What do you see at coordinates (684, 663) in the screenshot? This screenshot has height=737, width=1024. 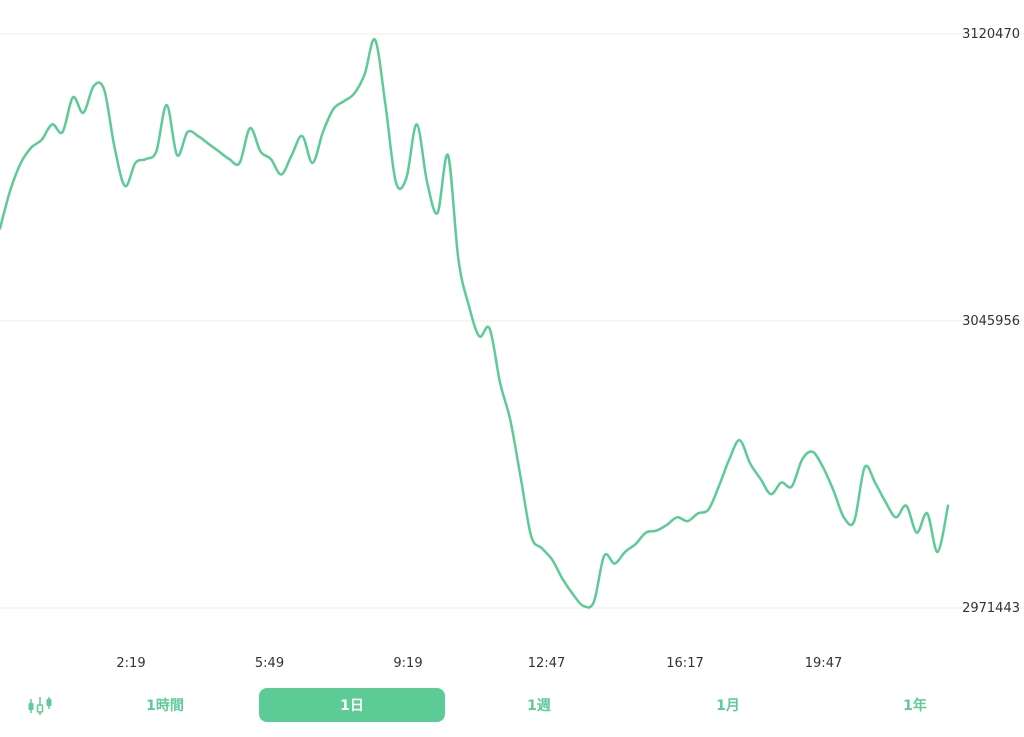 I see `x-tick-label: 16:17` at bounding box center [684, 663].